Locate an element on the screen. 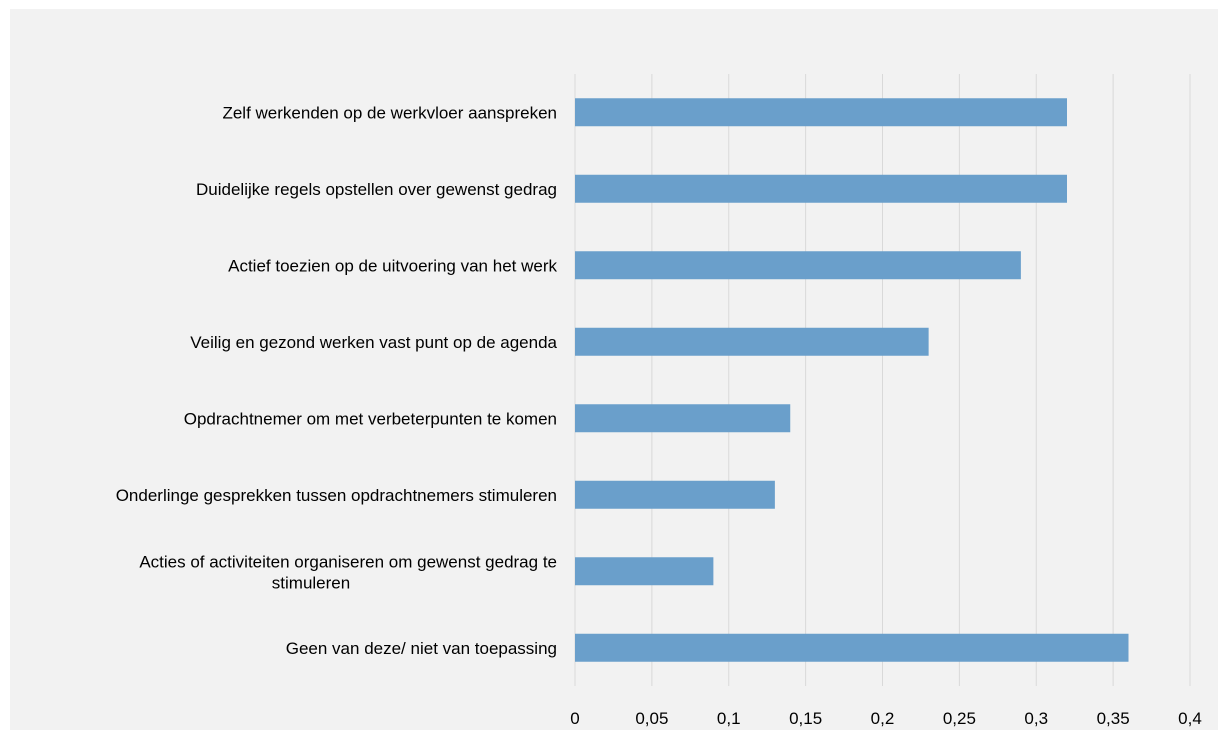 The height and width of the screenshot is (738, 1228). x-tick-labels: 0 0,05 0,1 0,15 0,2 0,25 0,3 0,35 0,4 is located at coordinates (886, 718).